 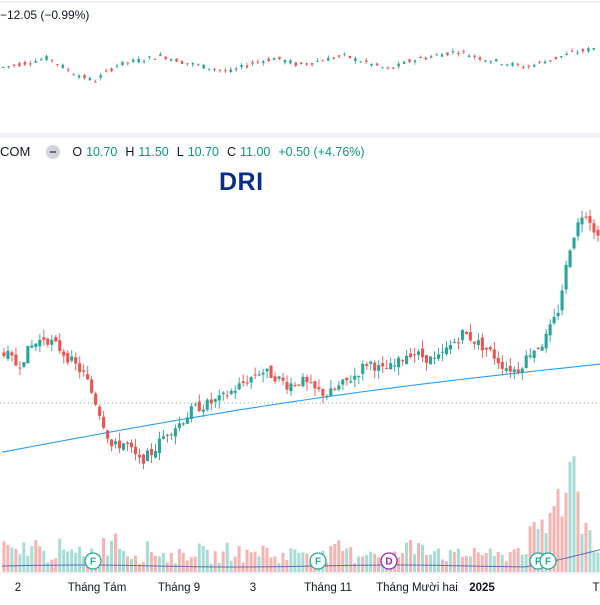 I want to click on event-marker: D, so click(x=389, y=561).